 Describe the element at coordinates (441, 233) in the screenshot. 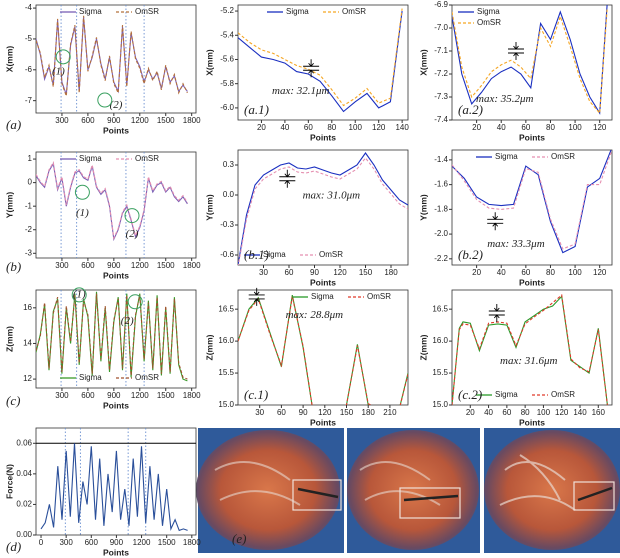

I see `y-tick-label: -2.0` at that location.